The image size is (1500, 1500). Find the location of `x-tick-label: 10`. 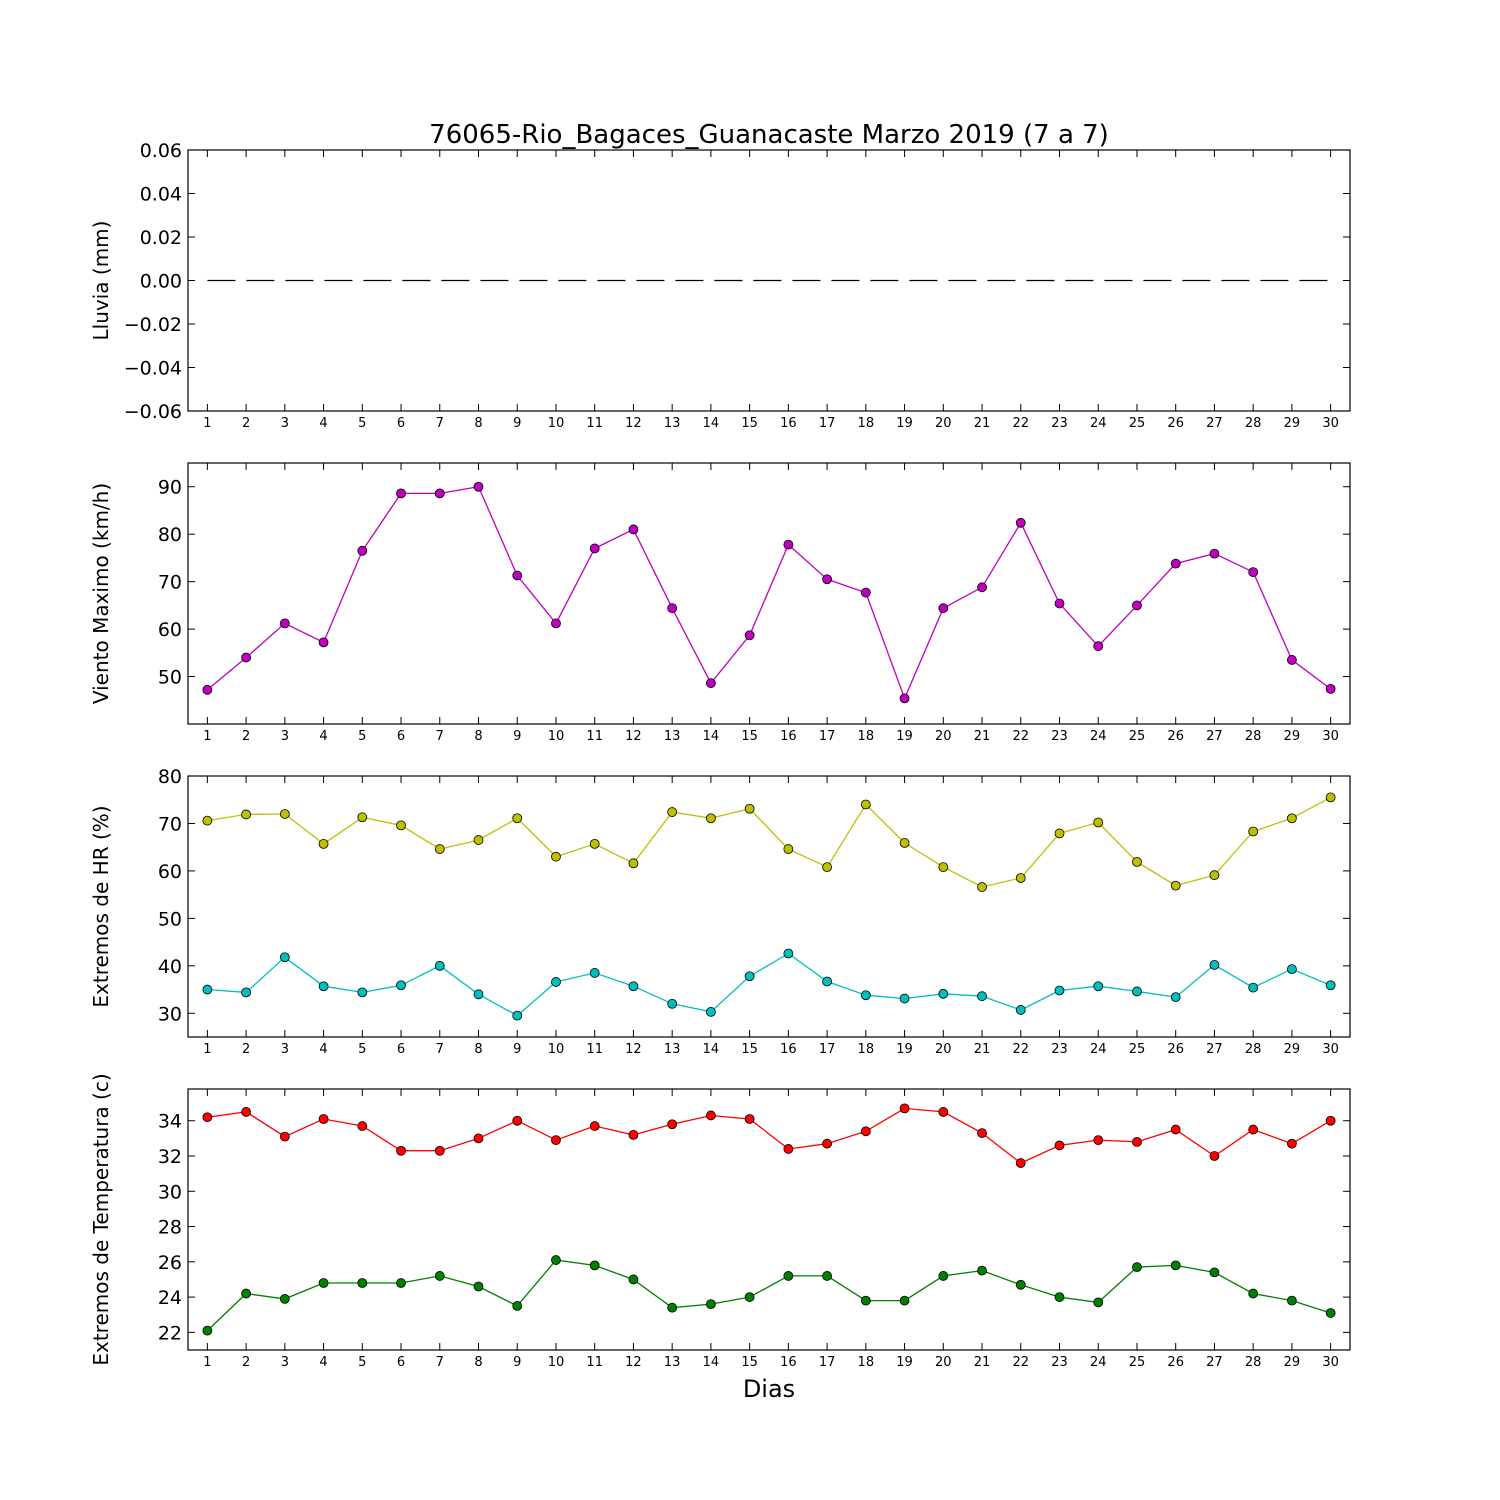

x-tick-label: 10 is located at coordinates (556, 736).